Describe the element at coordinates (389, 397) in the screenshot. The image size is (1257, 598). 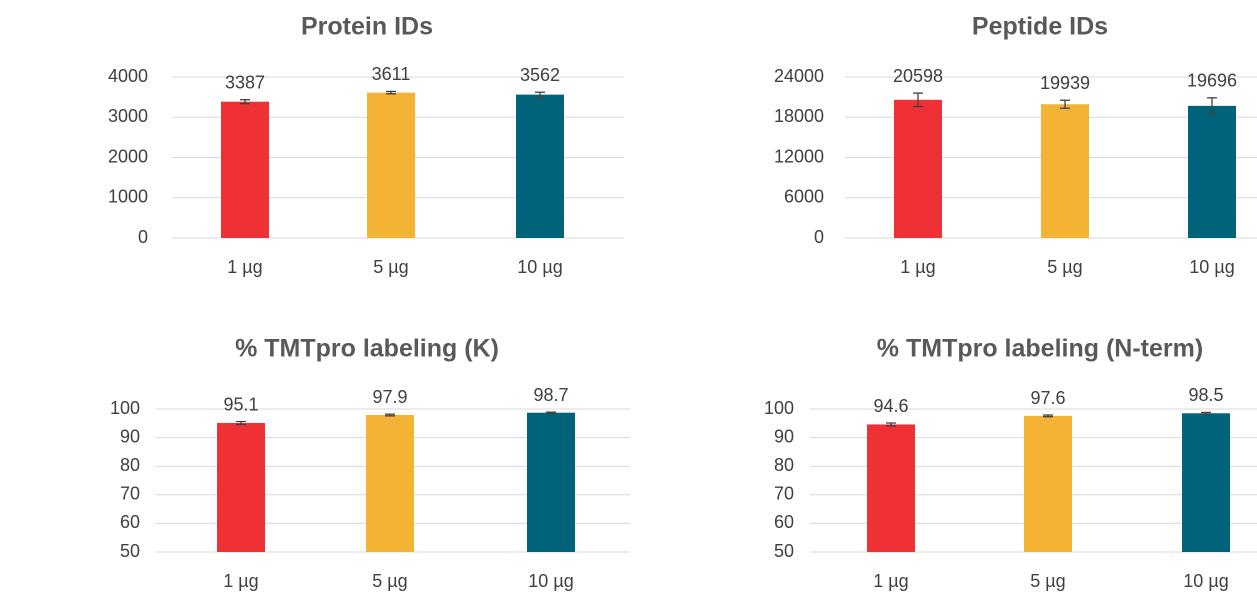
I see `data-label: 97.9` at that location.